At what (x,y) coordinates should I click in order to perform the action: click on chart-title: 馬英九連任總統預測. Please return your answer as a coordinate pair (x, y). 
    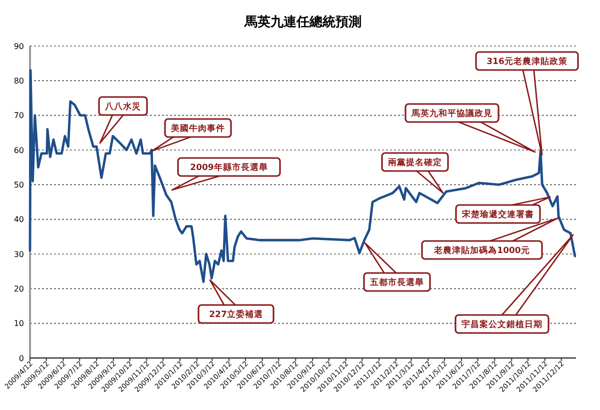
    Looking at the image, I should click on (303, 22).